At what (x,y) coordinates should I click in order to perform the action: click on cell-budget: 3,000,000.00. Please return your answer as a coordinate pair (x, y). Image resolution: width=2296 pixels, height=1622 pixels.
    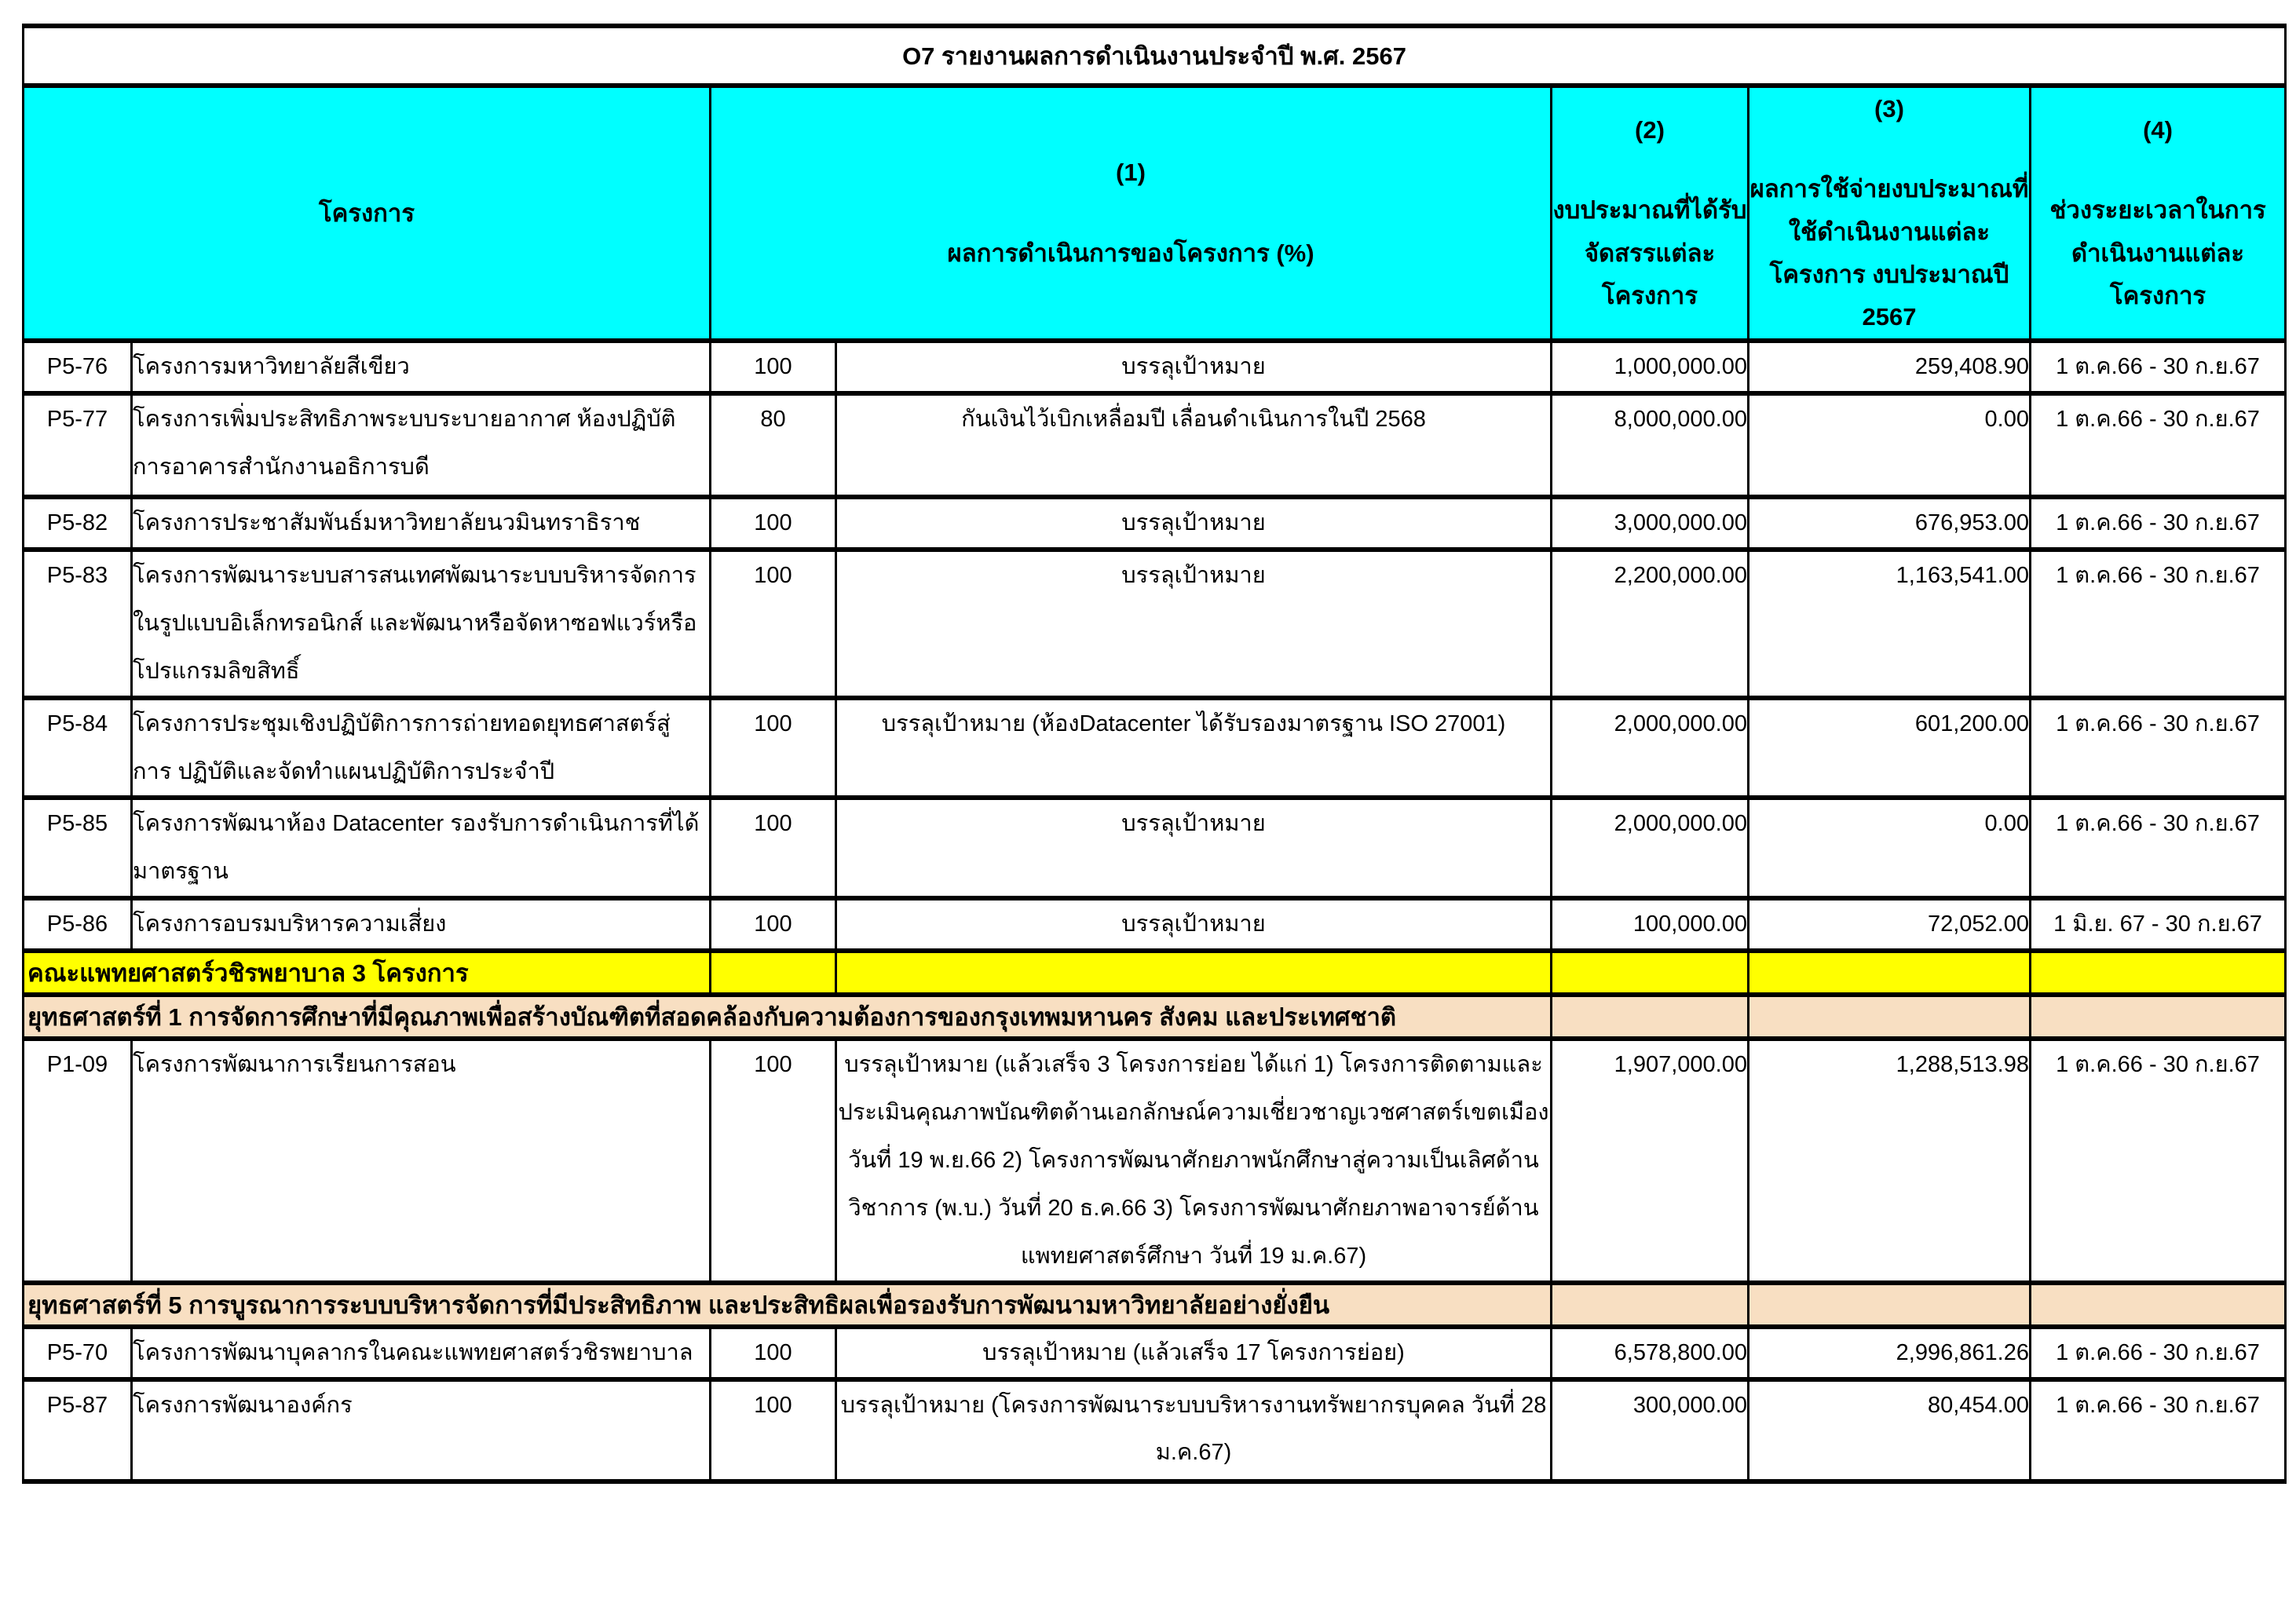
    Looking at the image, I should click on (1650, 524).